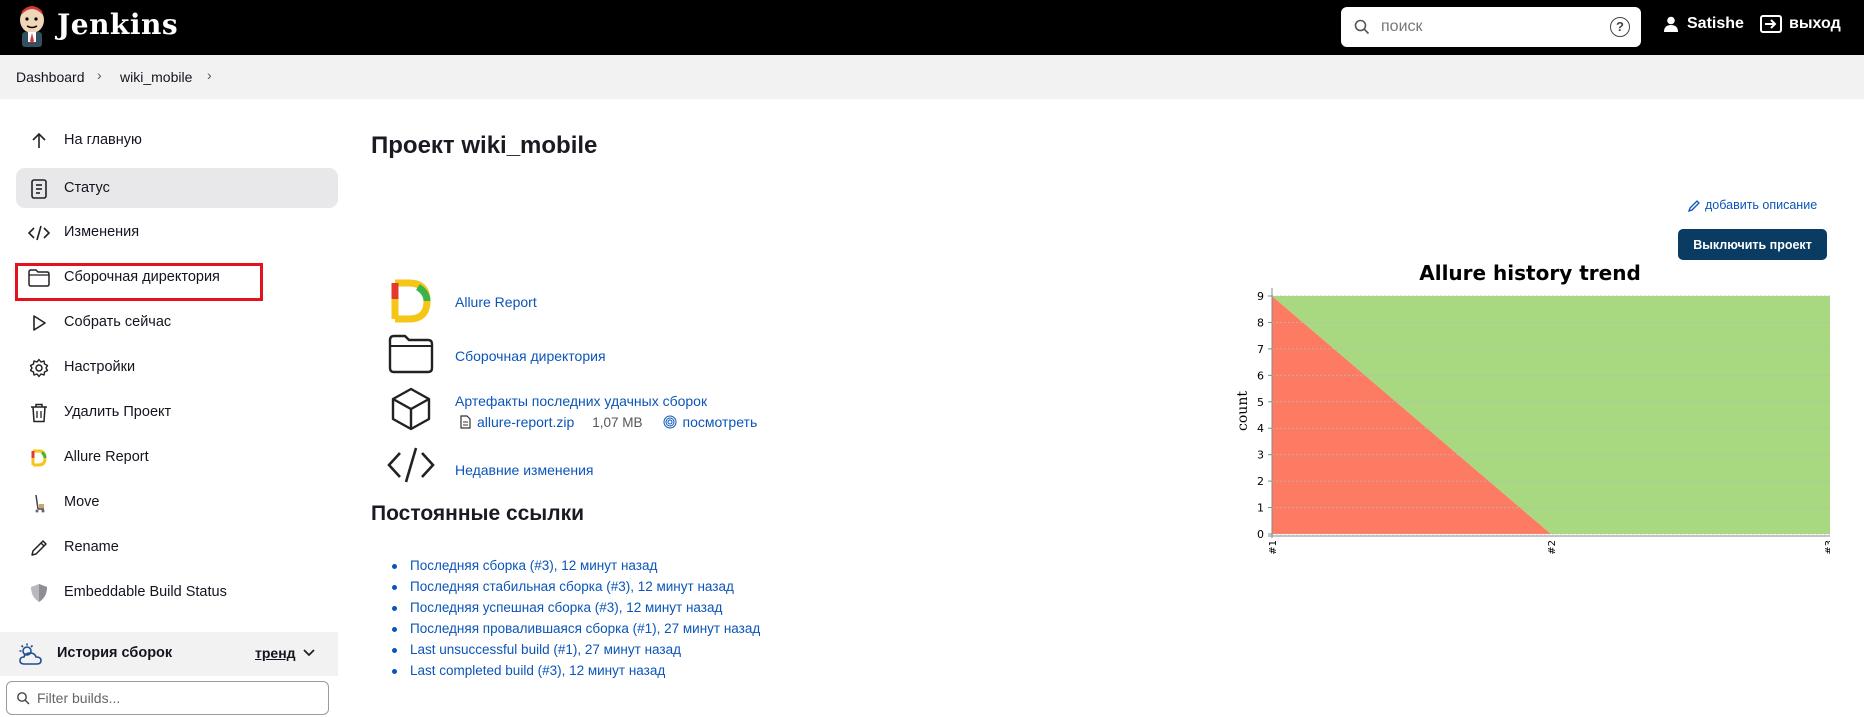 The height and width of the screenshot is (717, 1864). What do you see at coordinates (1827, 547) in the screenshot?
I see `x-tick-label: #3` at bounding box center [1827, 547].